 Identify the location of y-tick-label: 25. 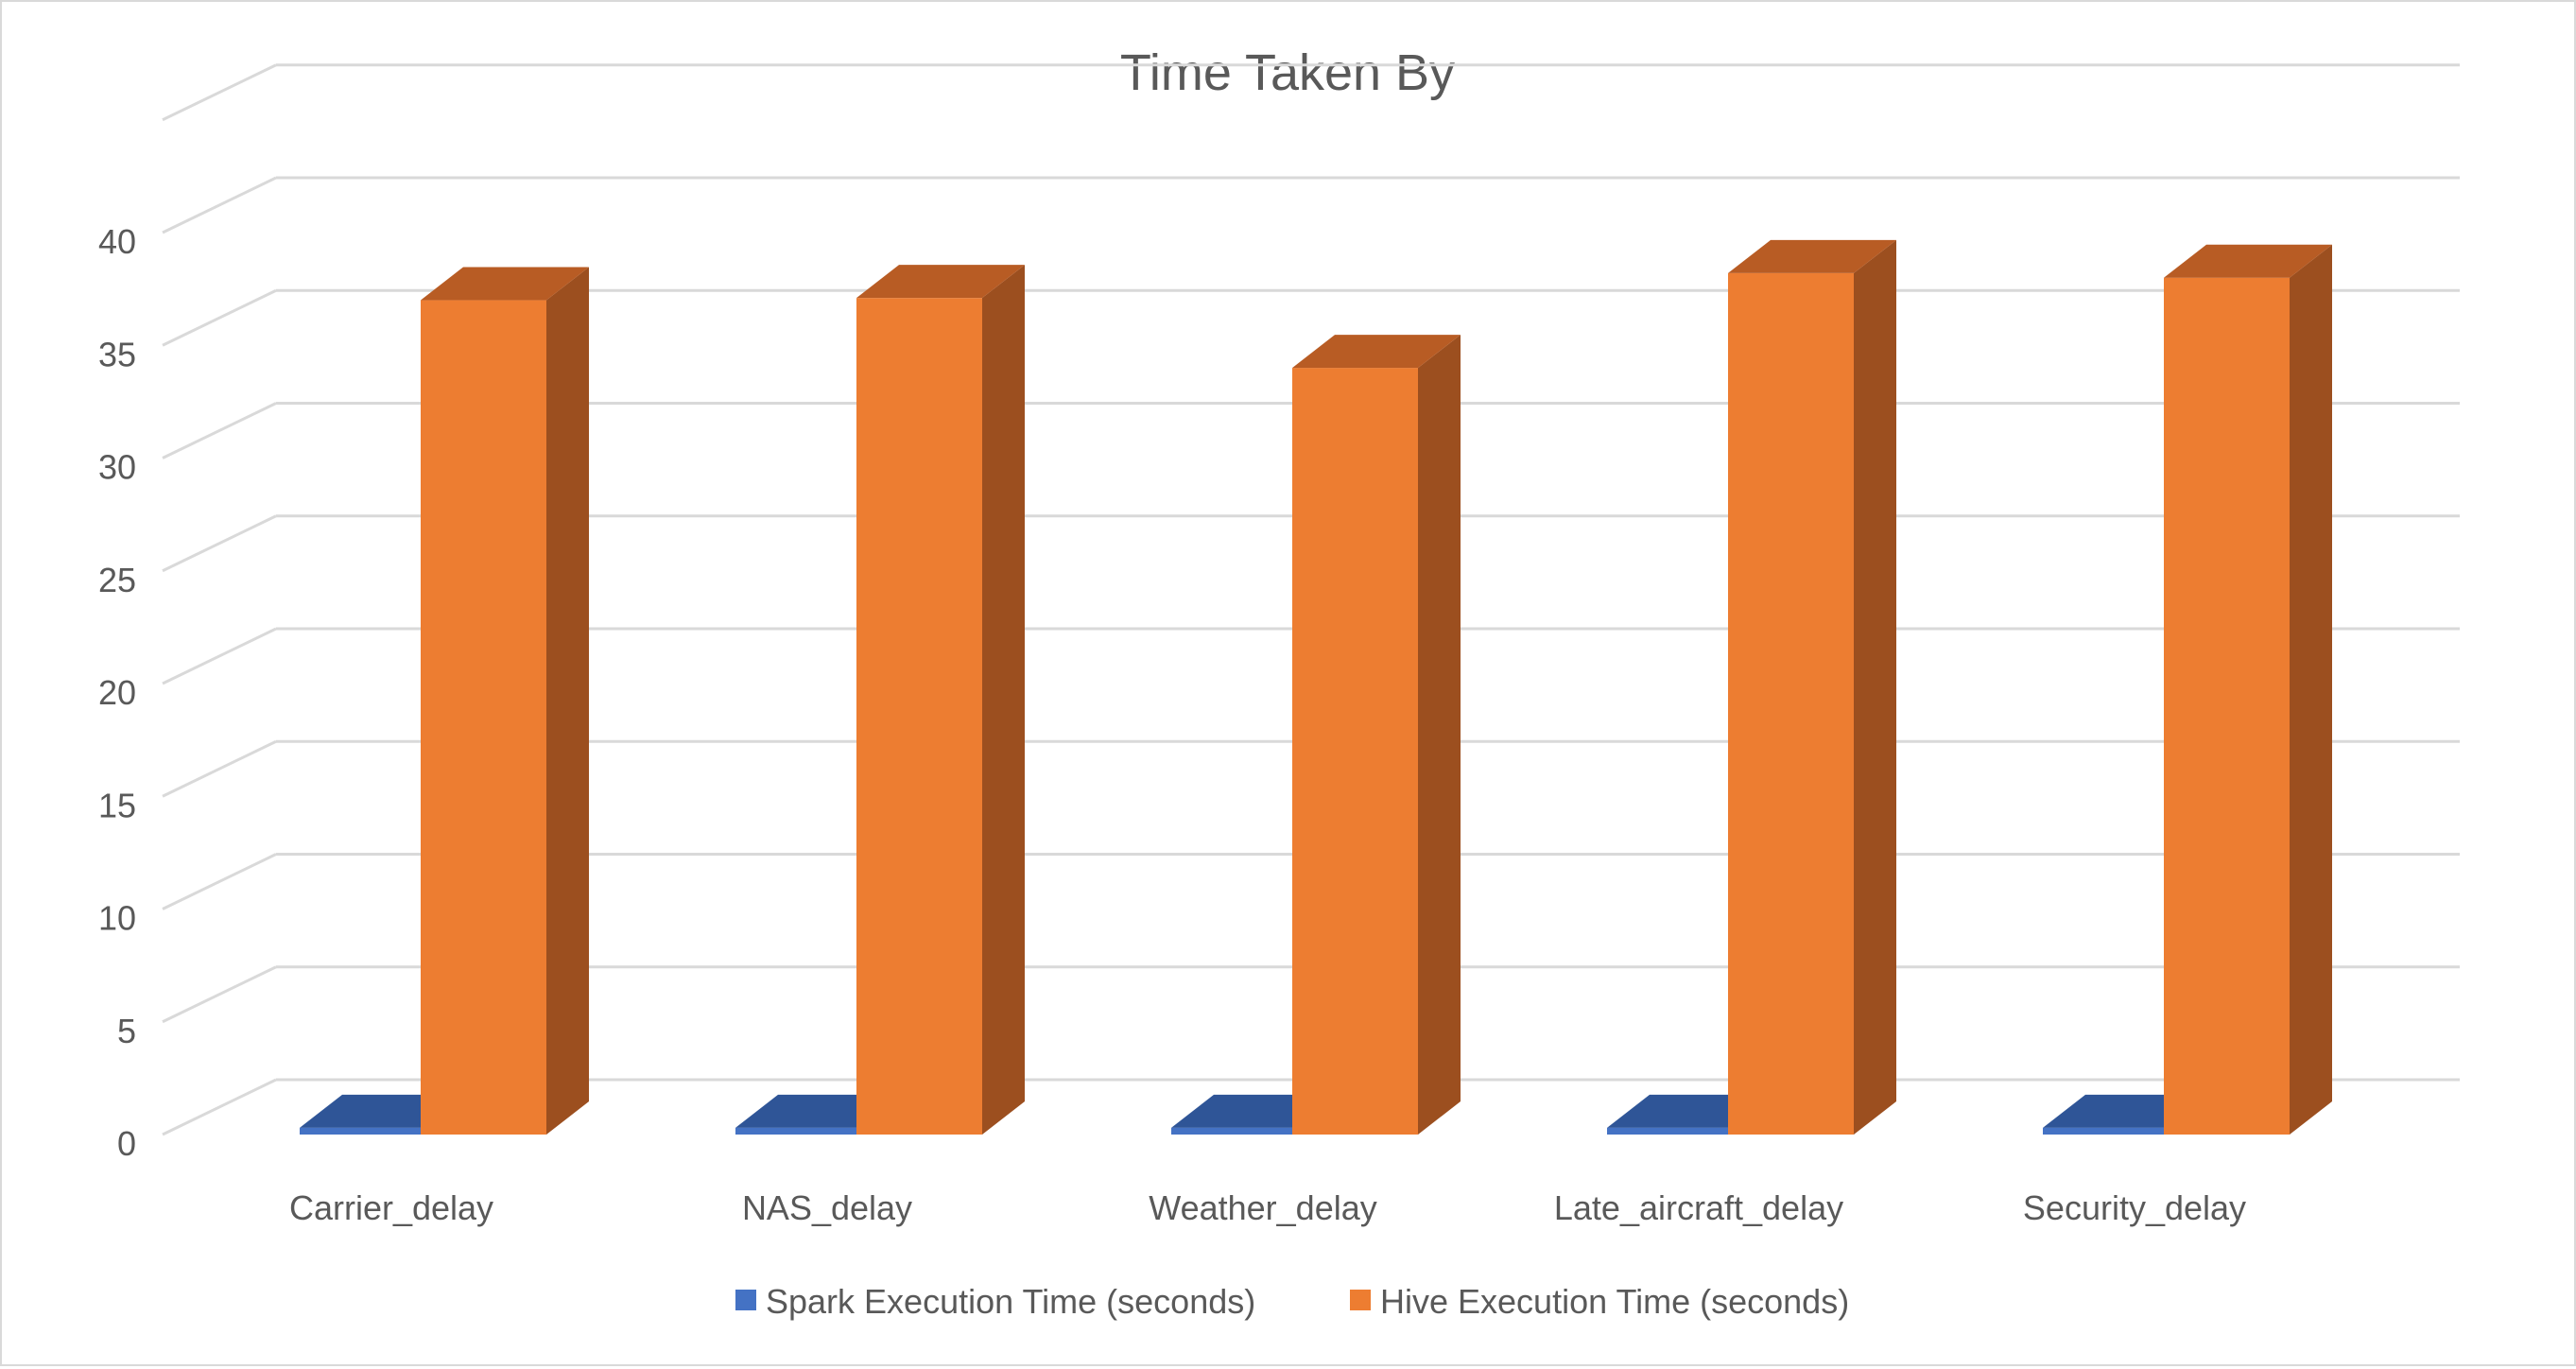
(117, 580).